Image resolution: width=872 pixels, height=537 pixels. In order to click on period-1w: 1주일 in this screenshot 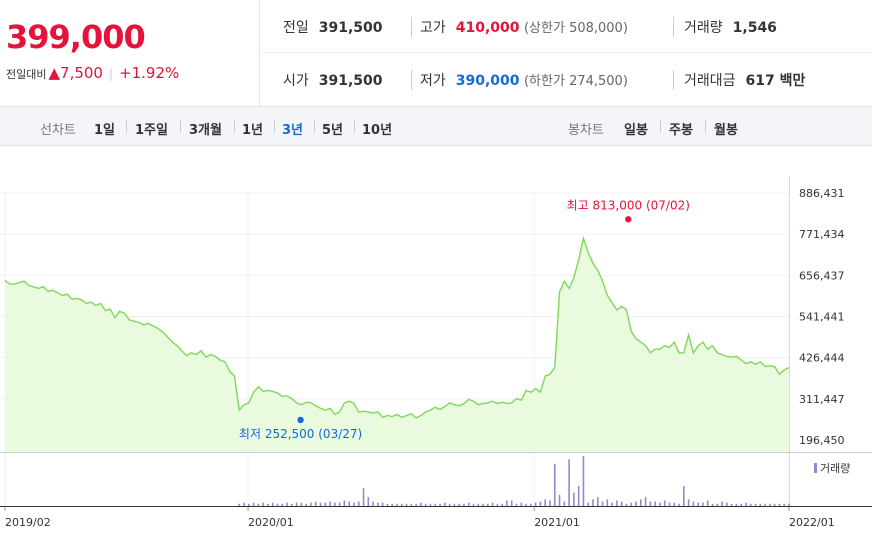, I will do `click(151, 130)`.